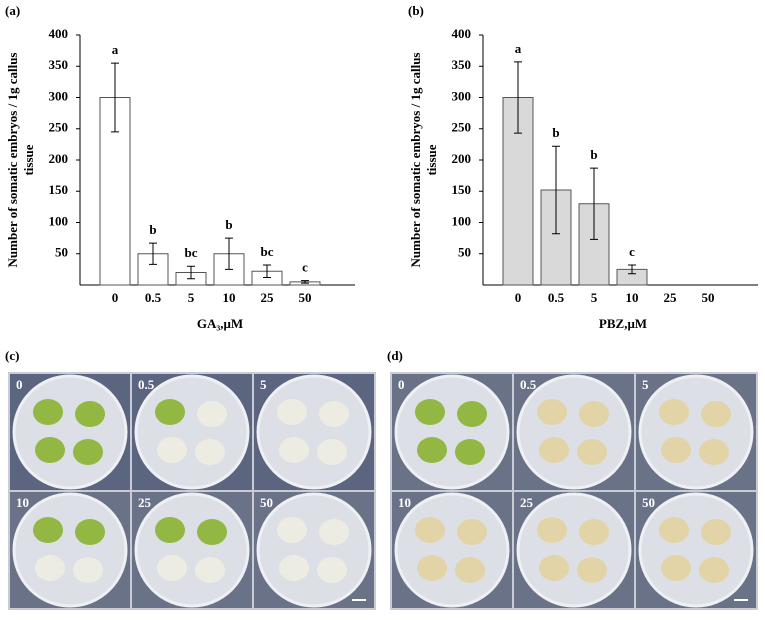 The width and height of the screenshot is (765, 620). Describe the element at coordinates (191, 252) in the screenshot. I see `significance-letter: bc` at that location.